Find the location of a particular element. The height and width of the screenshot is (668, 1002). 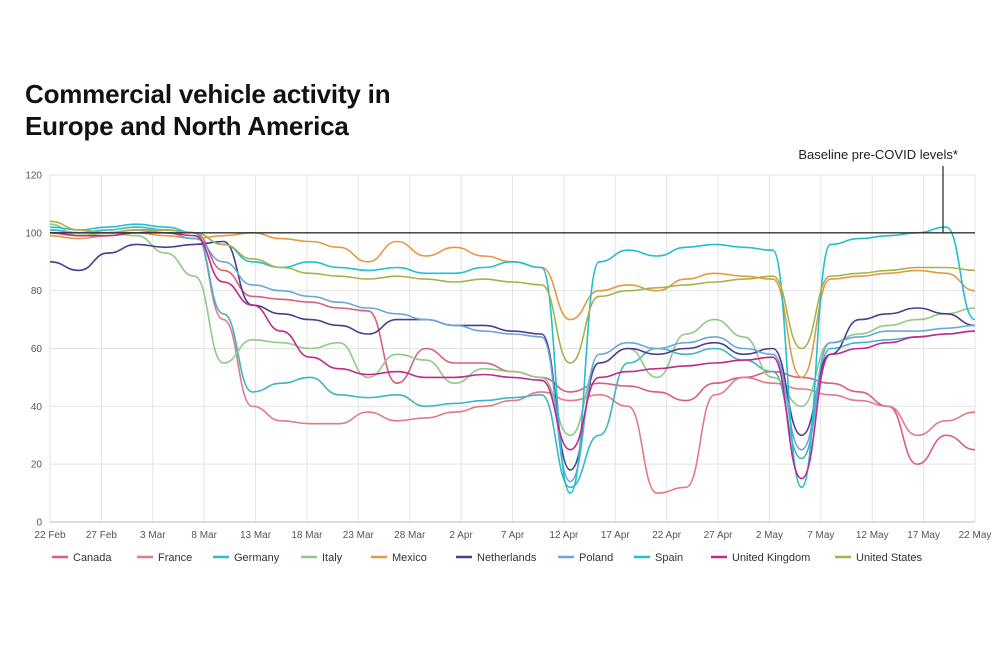

y-tick-label: 40 is located at coordinates (37, 407).